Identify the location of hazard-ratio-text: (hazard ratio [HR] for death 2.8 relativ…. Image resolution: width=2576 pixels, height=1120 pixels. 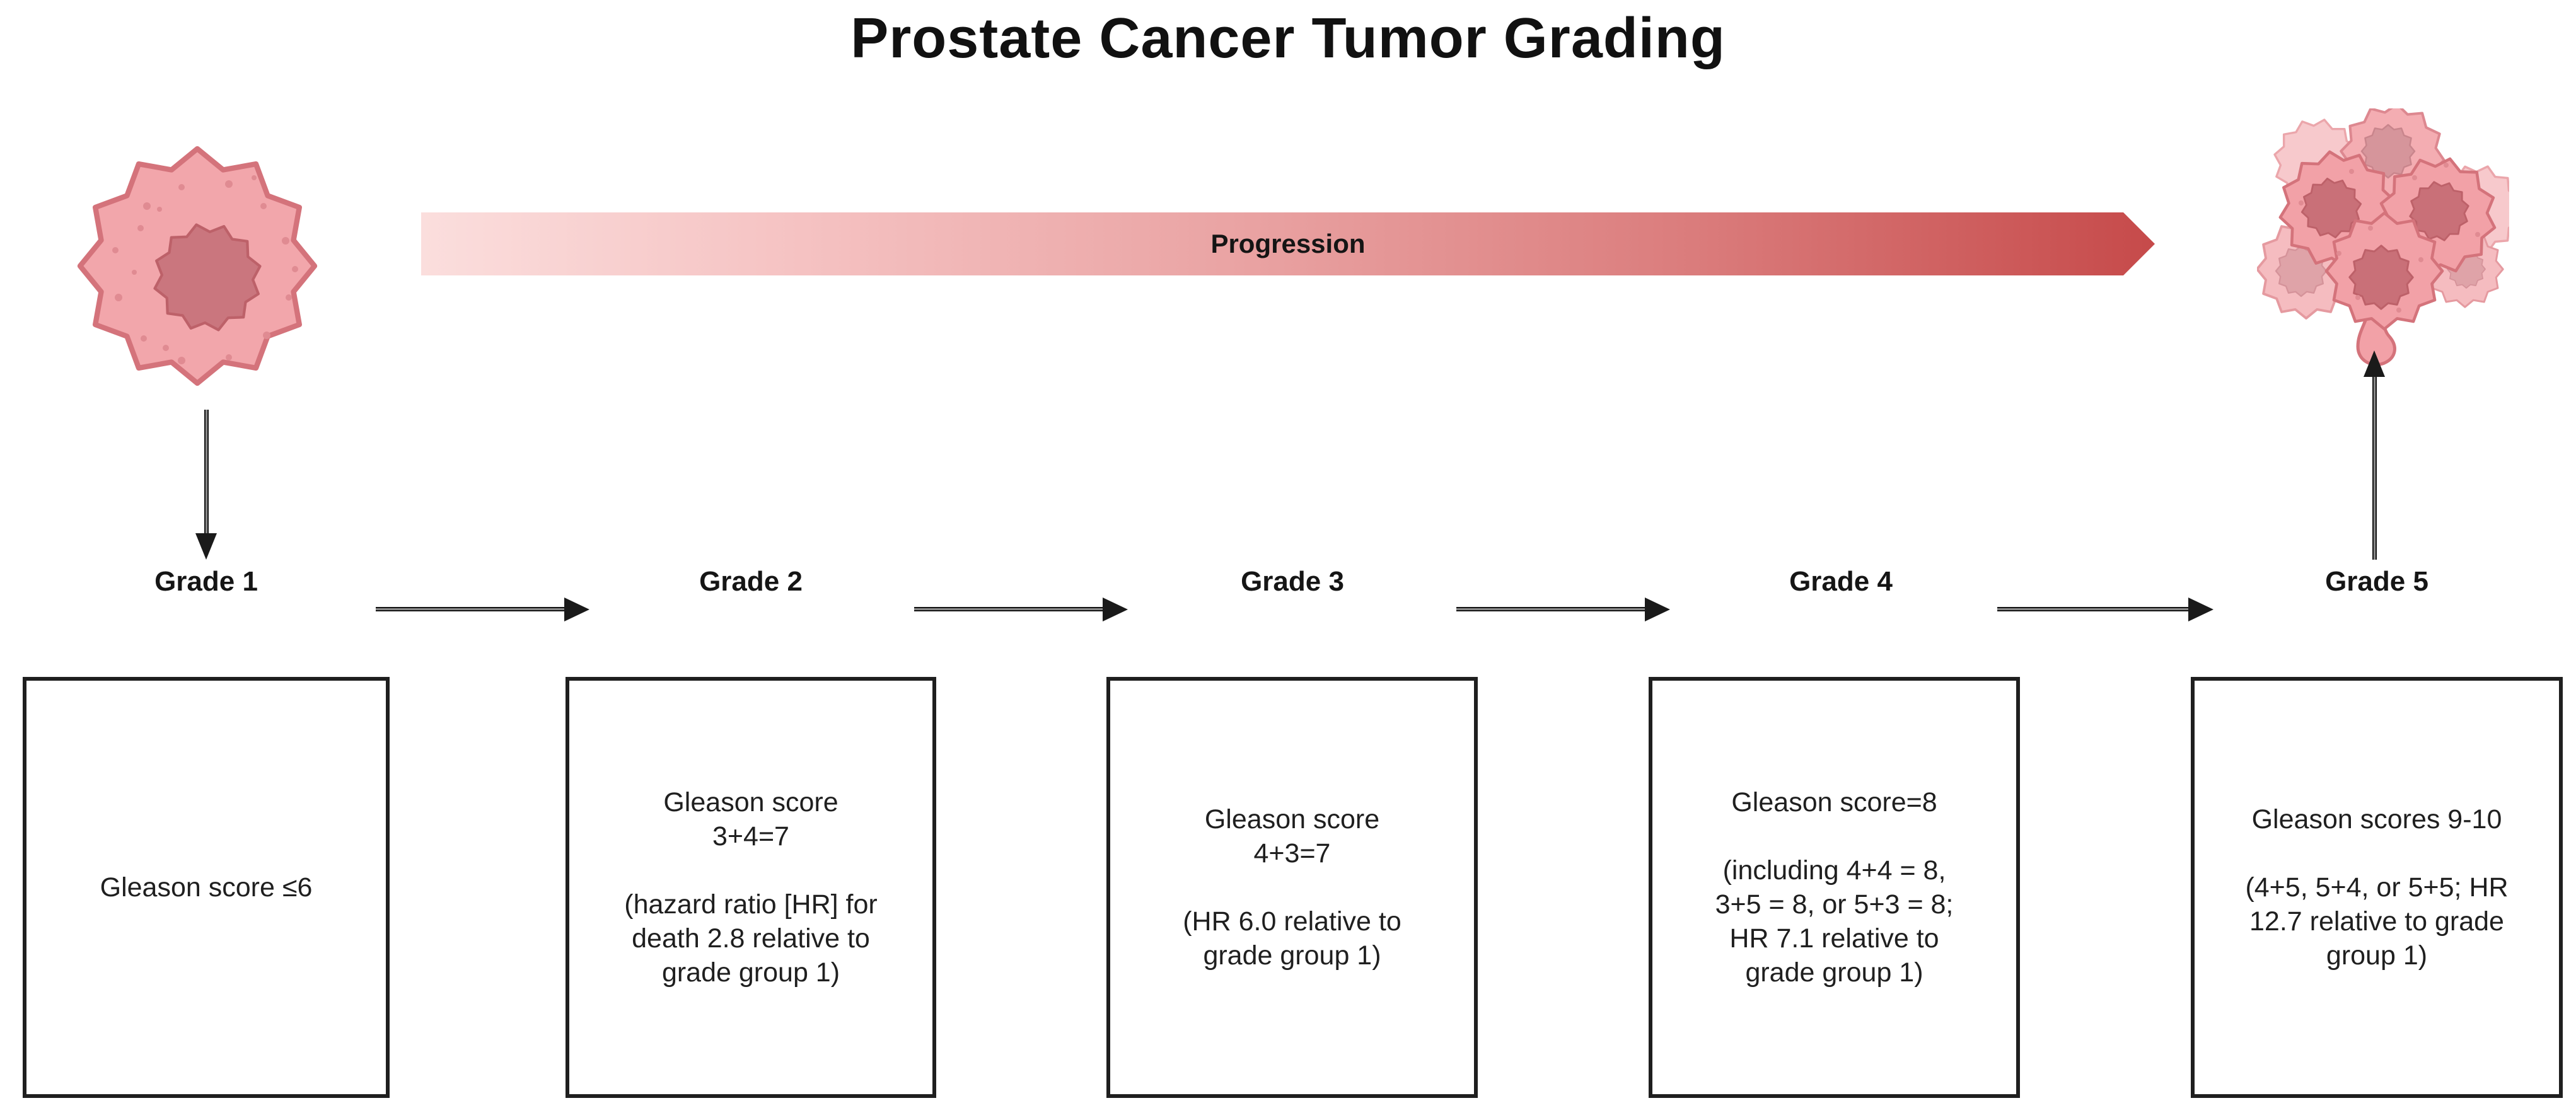
(751, 938).